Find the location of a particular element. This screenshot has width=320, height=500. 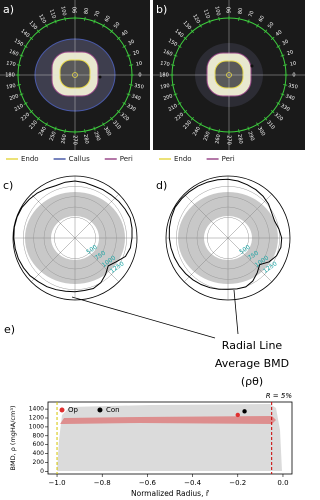

panel-label: e) is located at coordinates (9, 329).